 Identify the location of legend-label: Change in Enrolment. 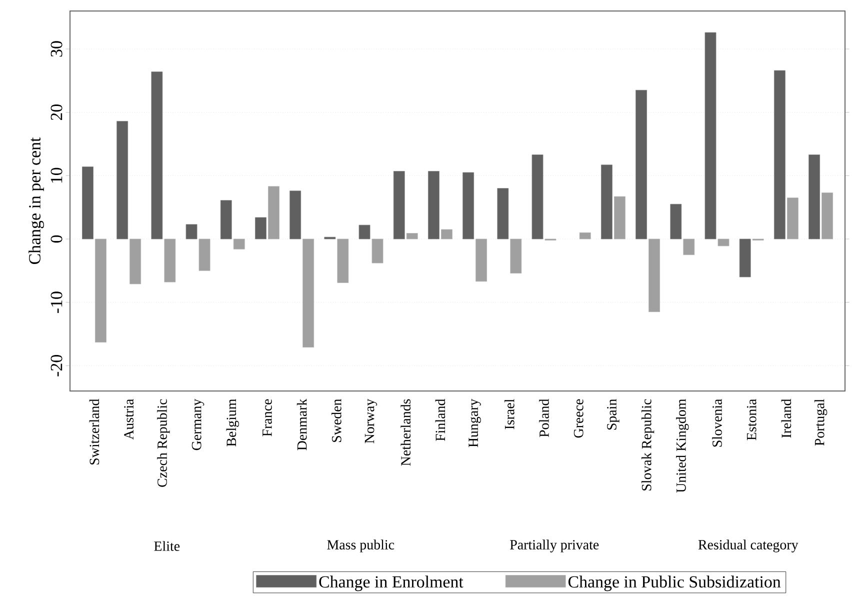
(391, 584).